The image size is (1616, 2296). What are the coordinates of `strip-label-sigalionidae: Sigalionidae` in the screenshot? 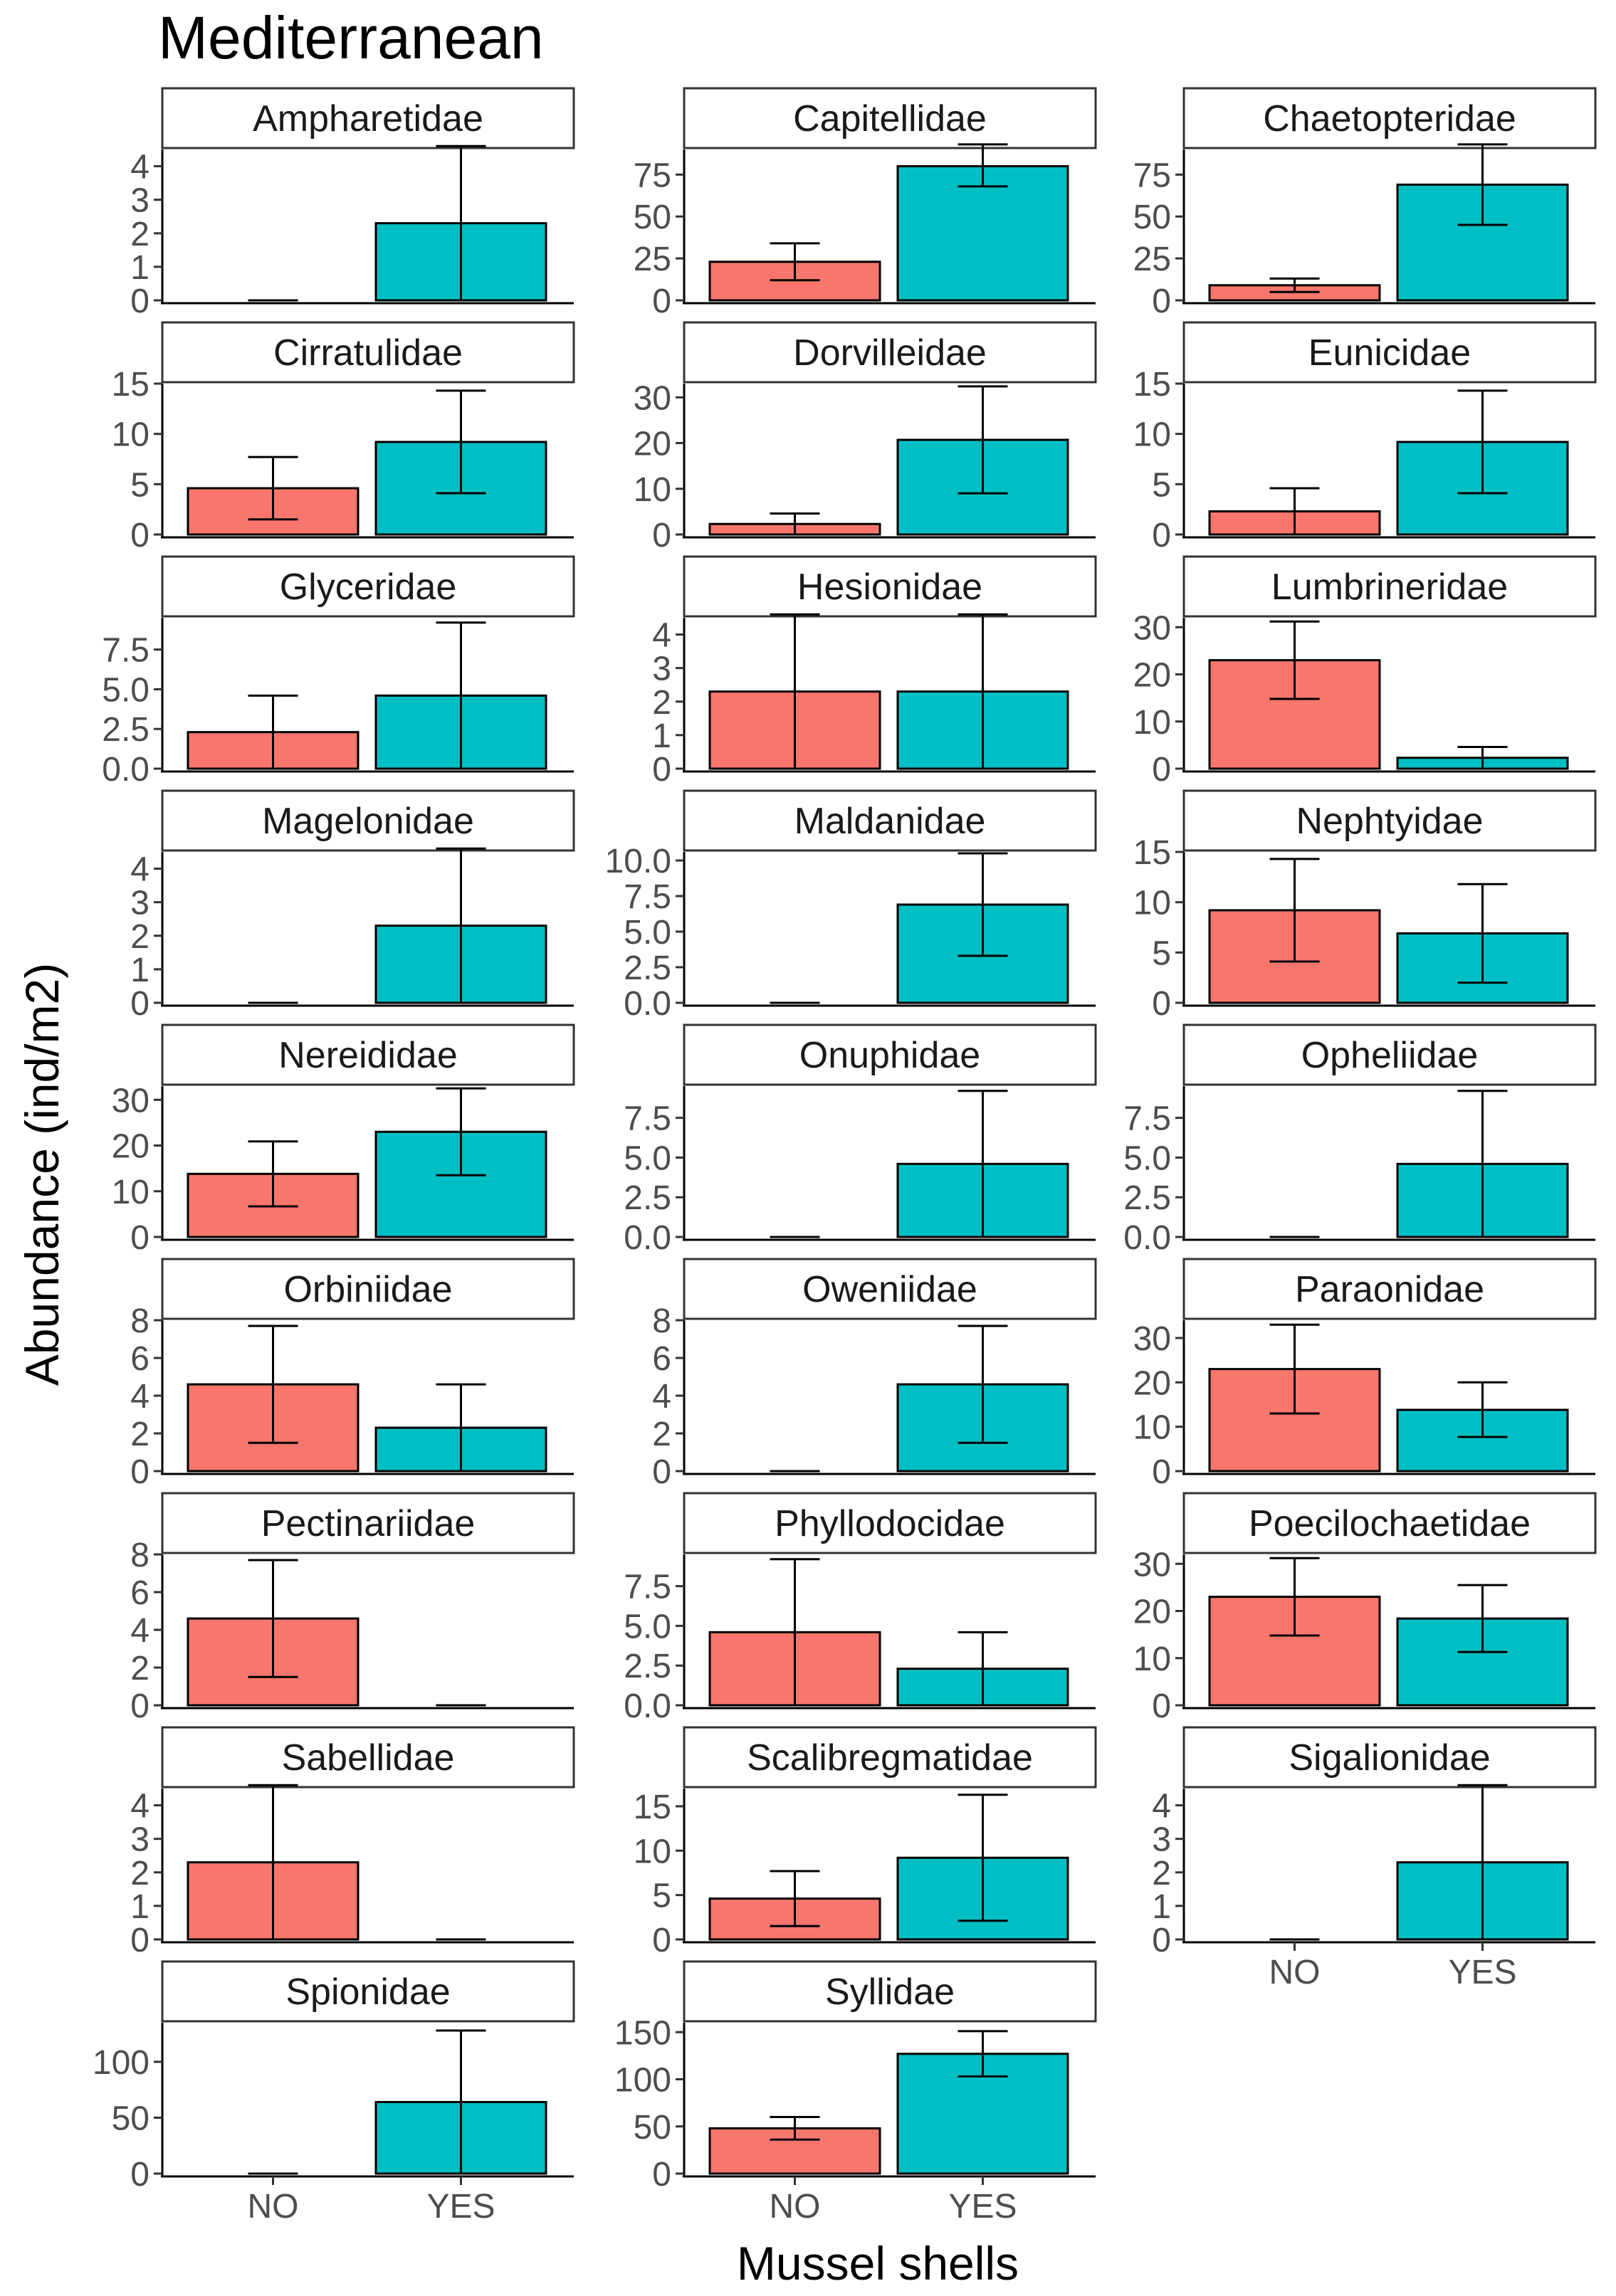 It's located at (1389, 1758).